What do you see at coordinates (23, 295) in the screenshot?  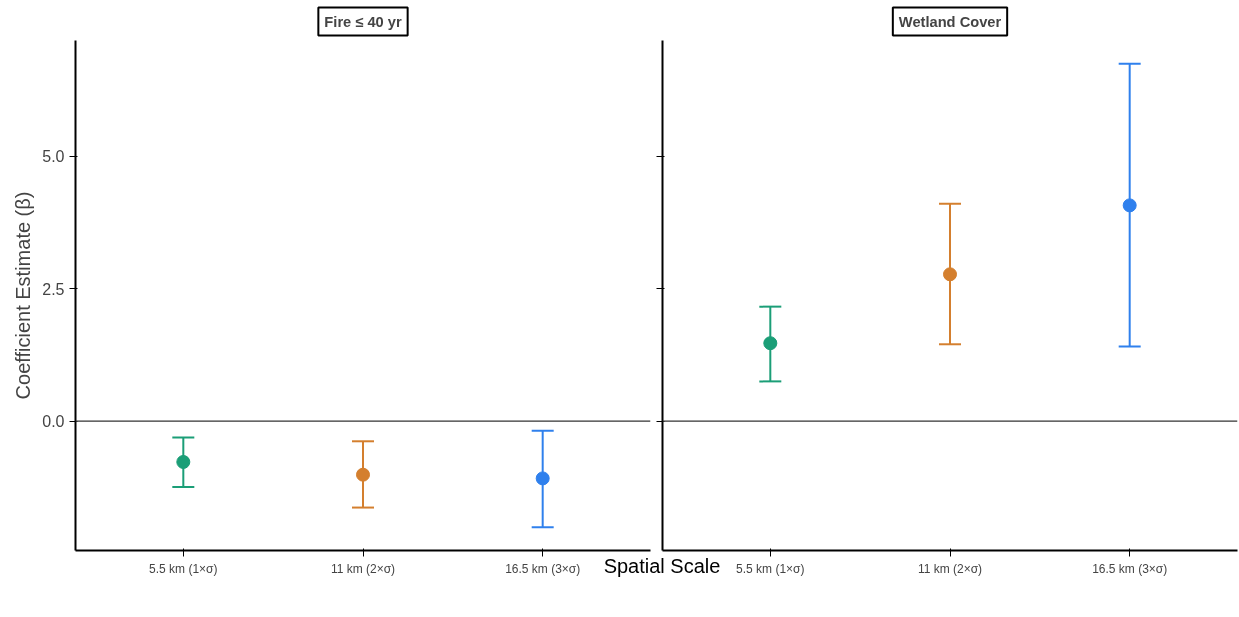 I see `y-axis-title: Coefficient Estimate (β)` at bounding box center [23, 295].